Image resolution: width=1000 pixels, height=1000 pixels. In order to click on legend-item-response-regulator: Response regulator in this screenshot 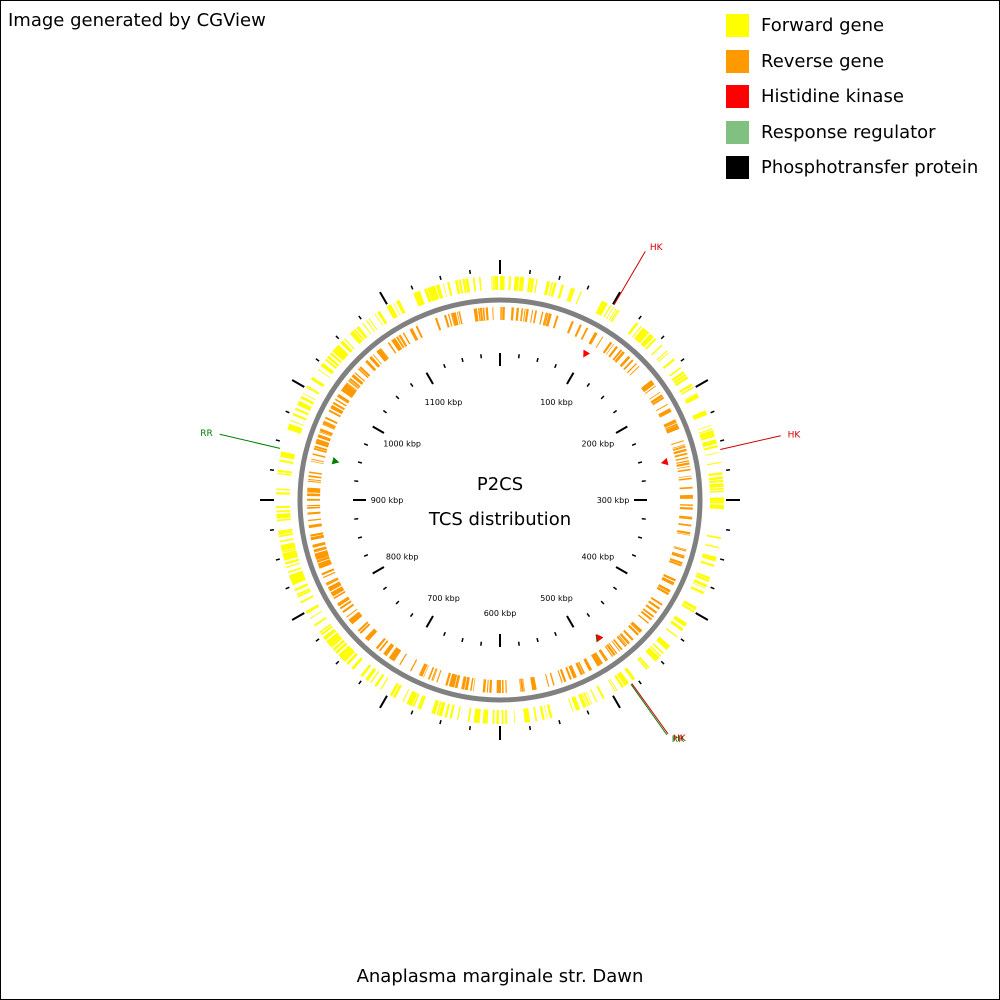, I will do `click(852, 133)`.